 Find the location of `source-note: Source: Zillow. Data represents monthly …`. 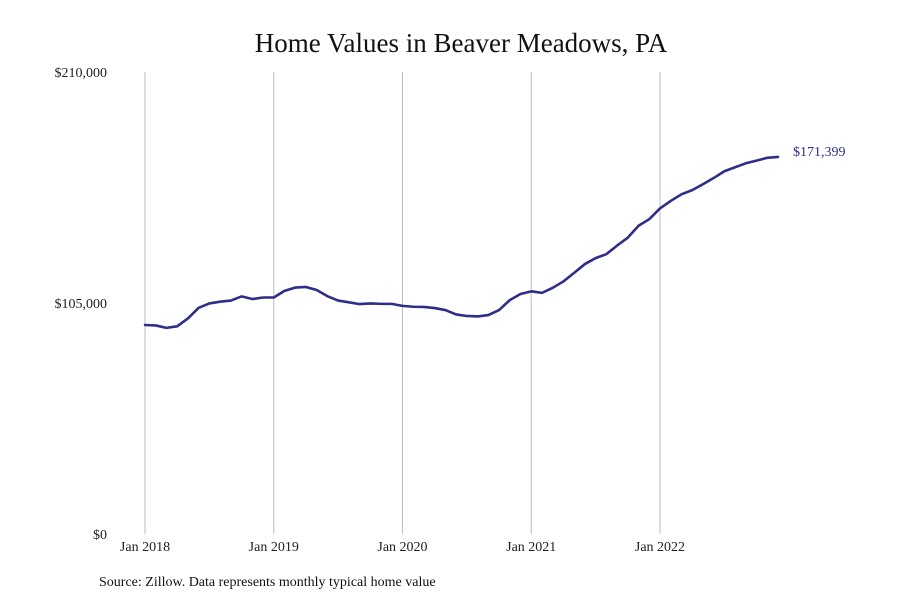

source-note: Source: Zillow. Data represents monthly … is located at coordinates (267, 582).